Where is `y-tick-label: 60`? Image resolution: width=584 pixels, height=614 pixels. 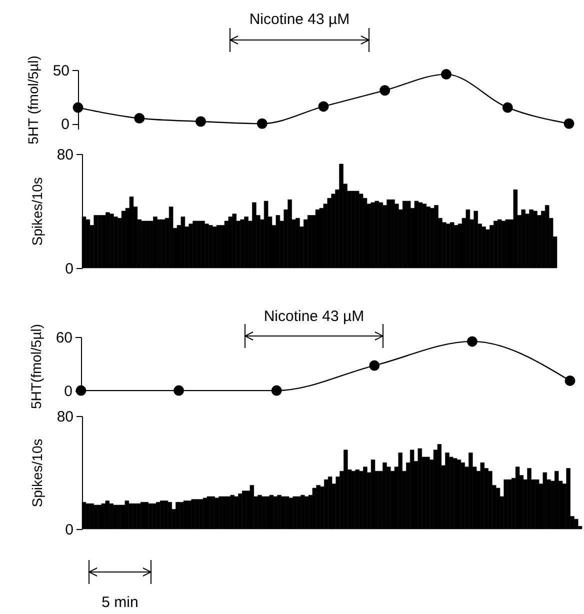
y-tick-label: 60 is located at coordinates (64, 338).